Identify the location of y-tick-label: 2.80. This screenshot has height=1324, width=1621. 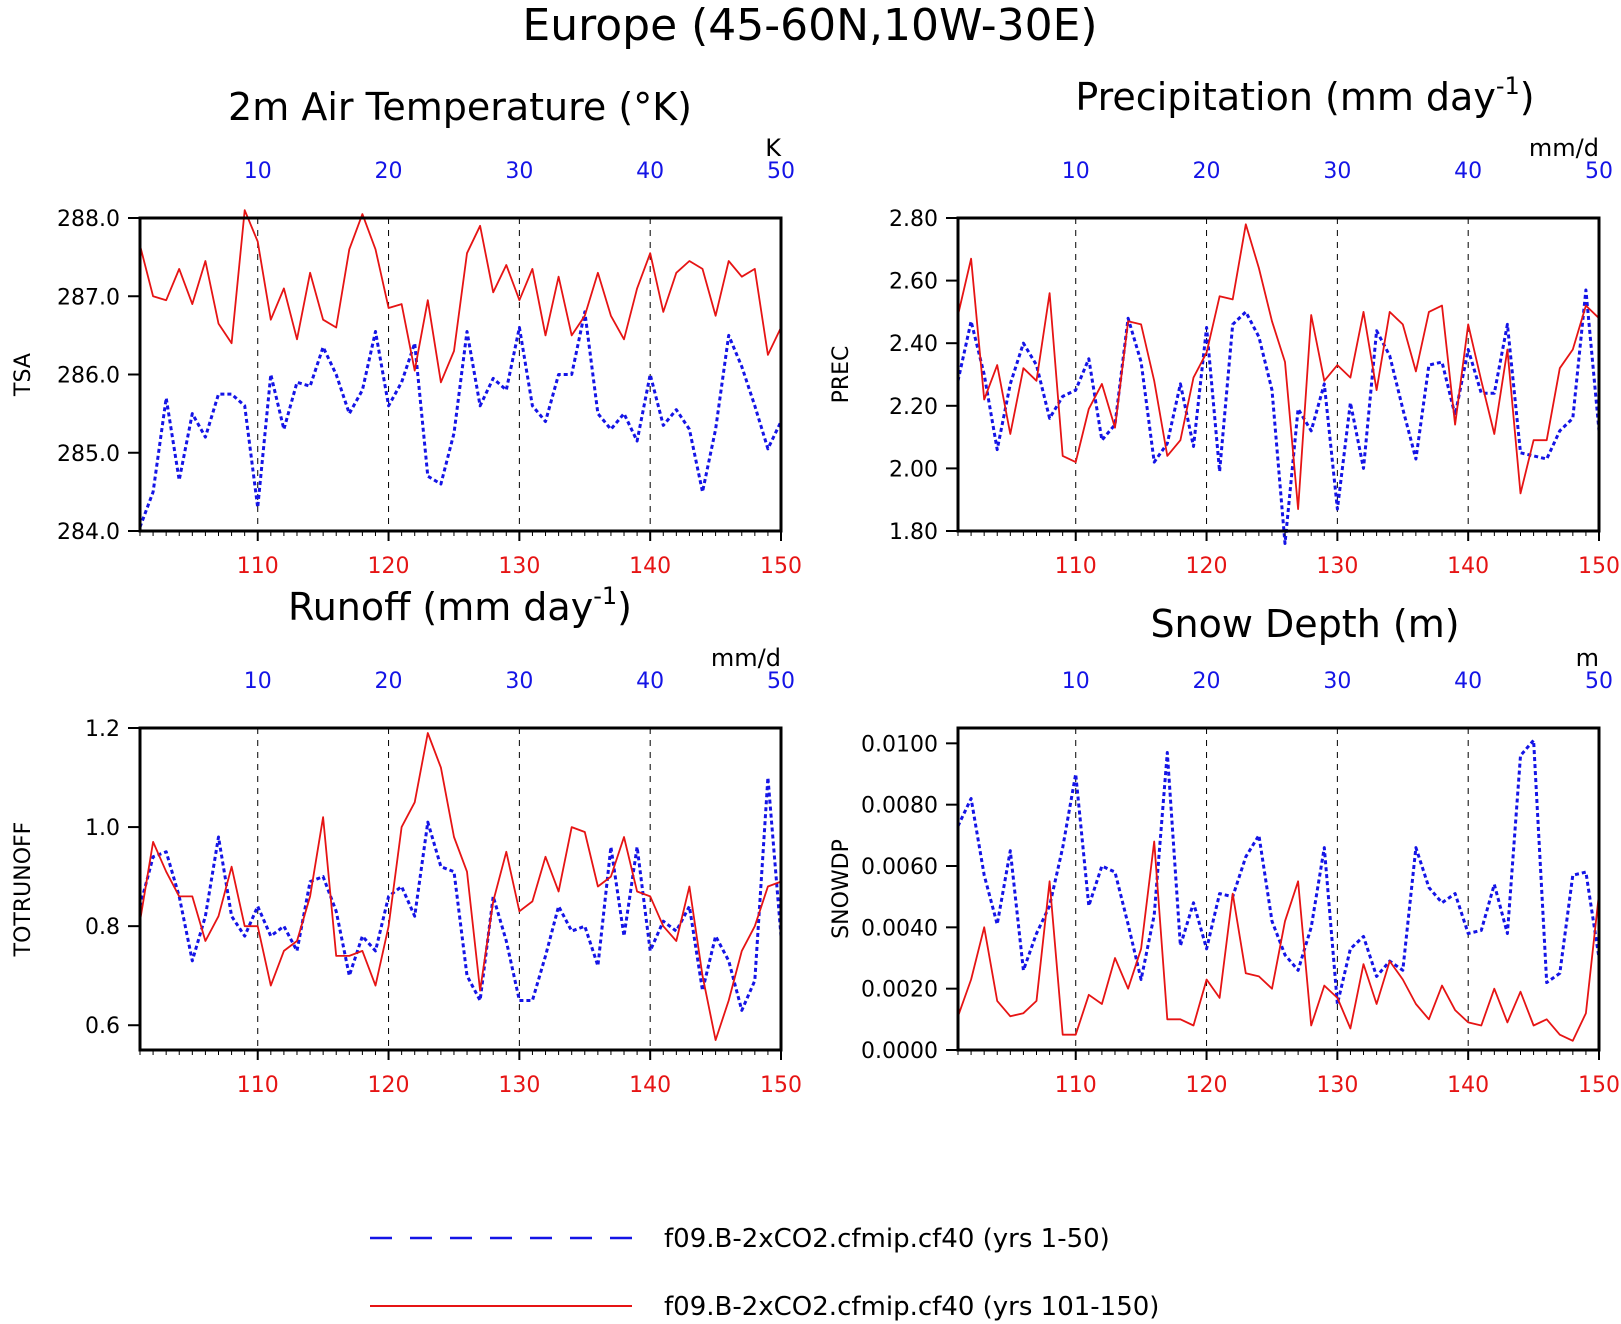
(913, 219).